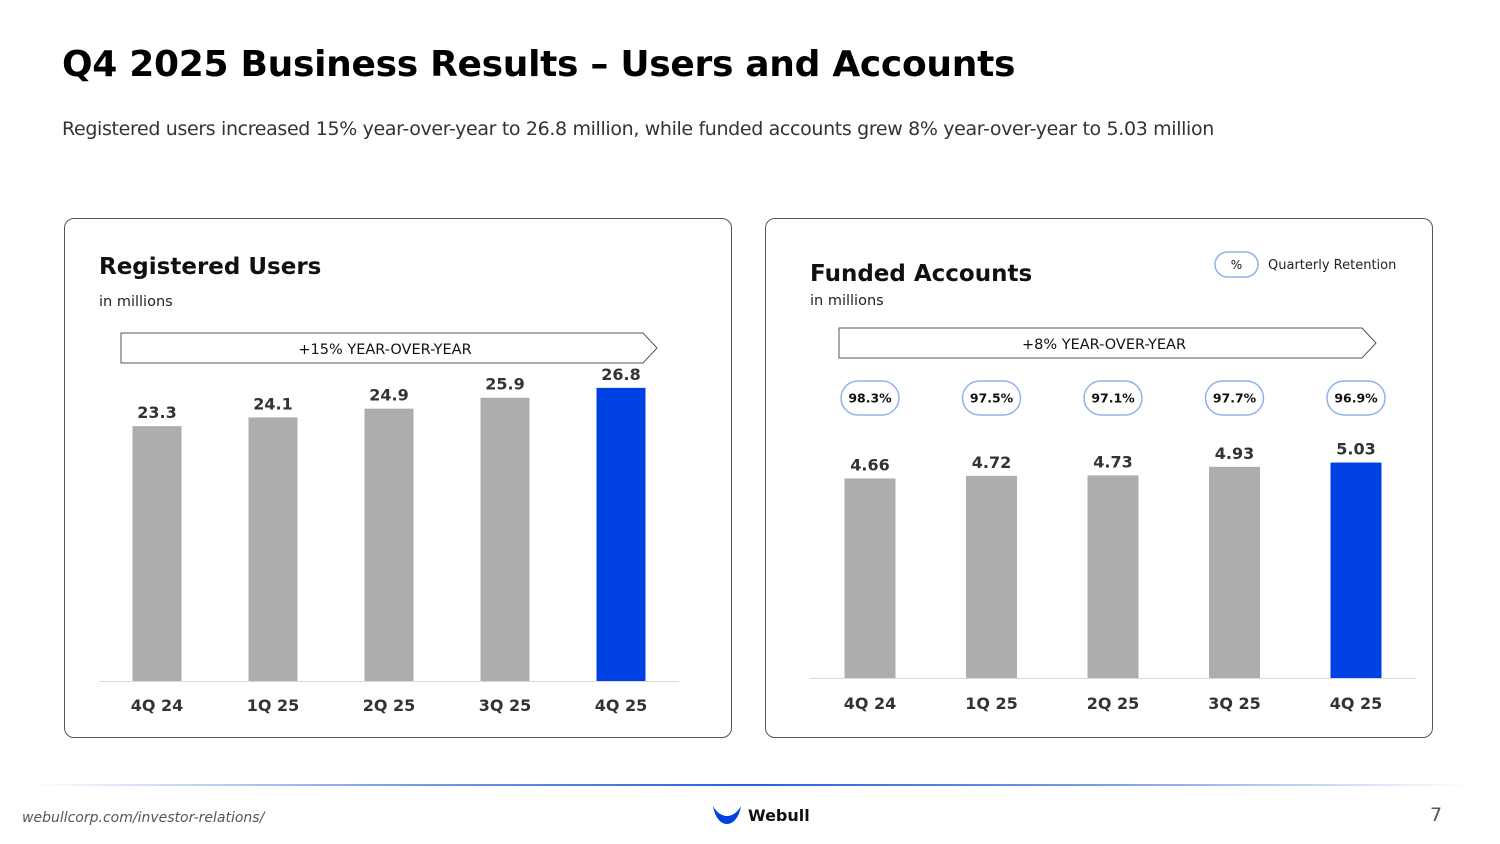  I want to click on webull-bull-icon, so click(727, 815).